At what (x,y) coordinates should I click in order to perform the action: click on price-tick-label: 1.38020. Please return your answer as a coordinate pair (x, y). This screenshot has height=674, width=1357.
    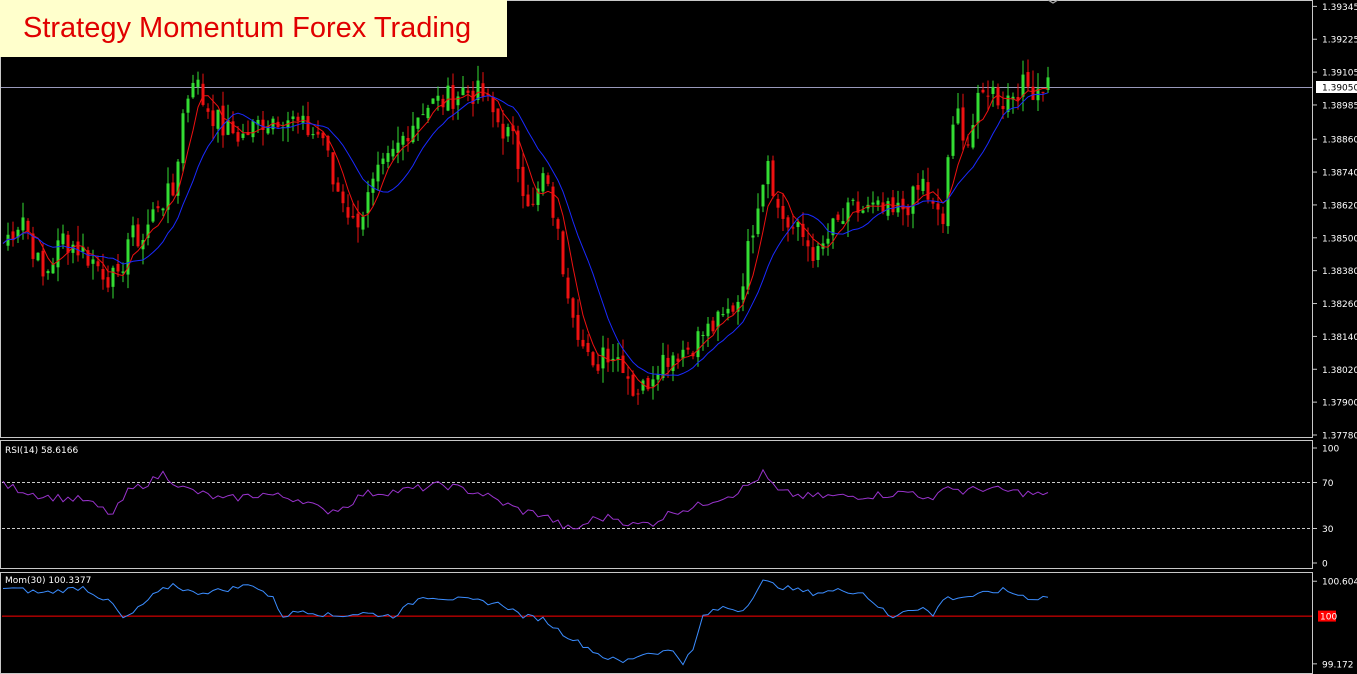
    Looking at the image, I should click on (1339, 371).